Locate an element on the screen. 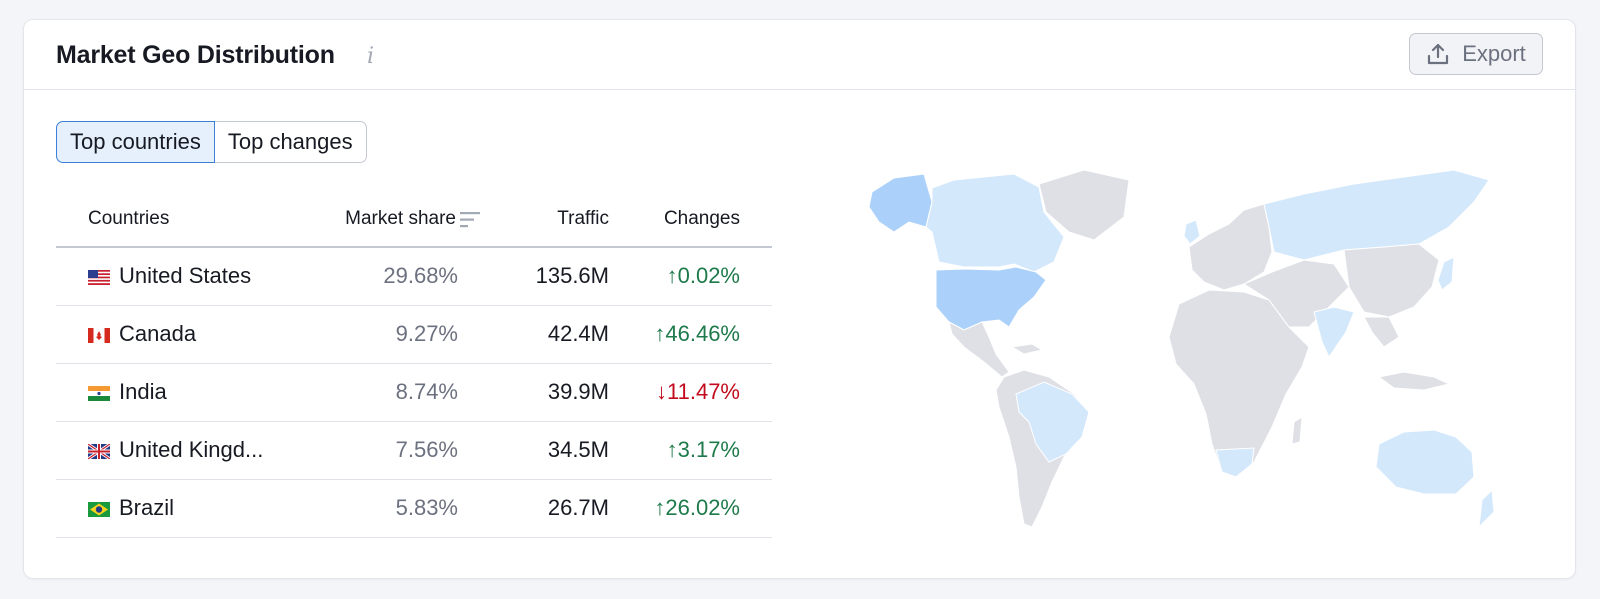 The height and width of the screenshot is (599, 1600). country-name: United States is located at coordinates (185, 275).